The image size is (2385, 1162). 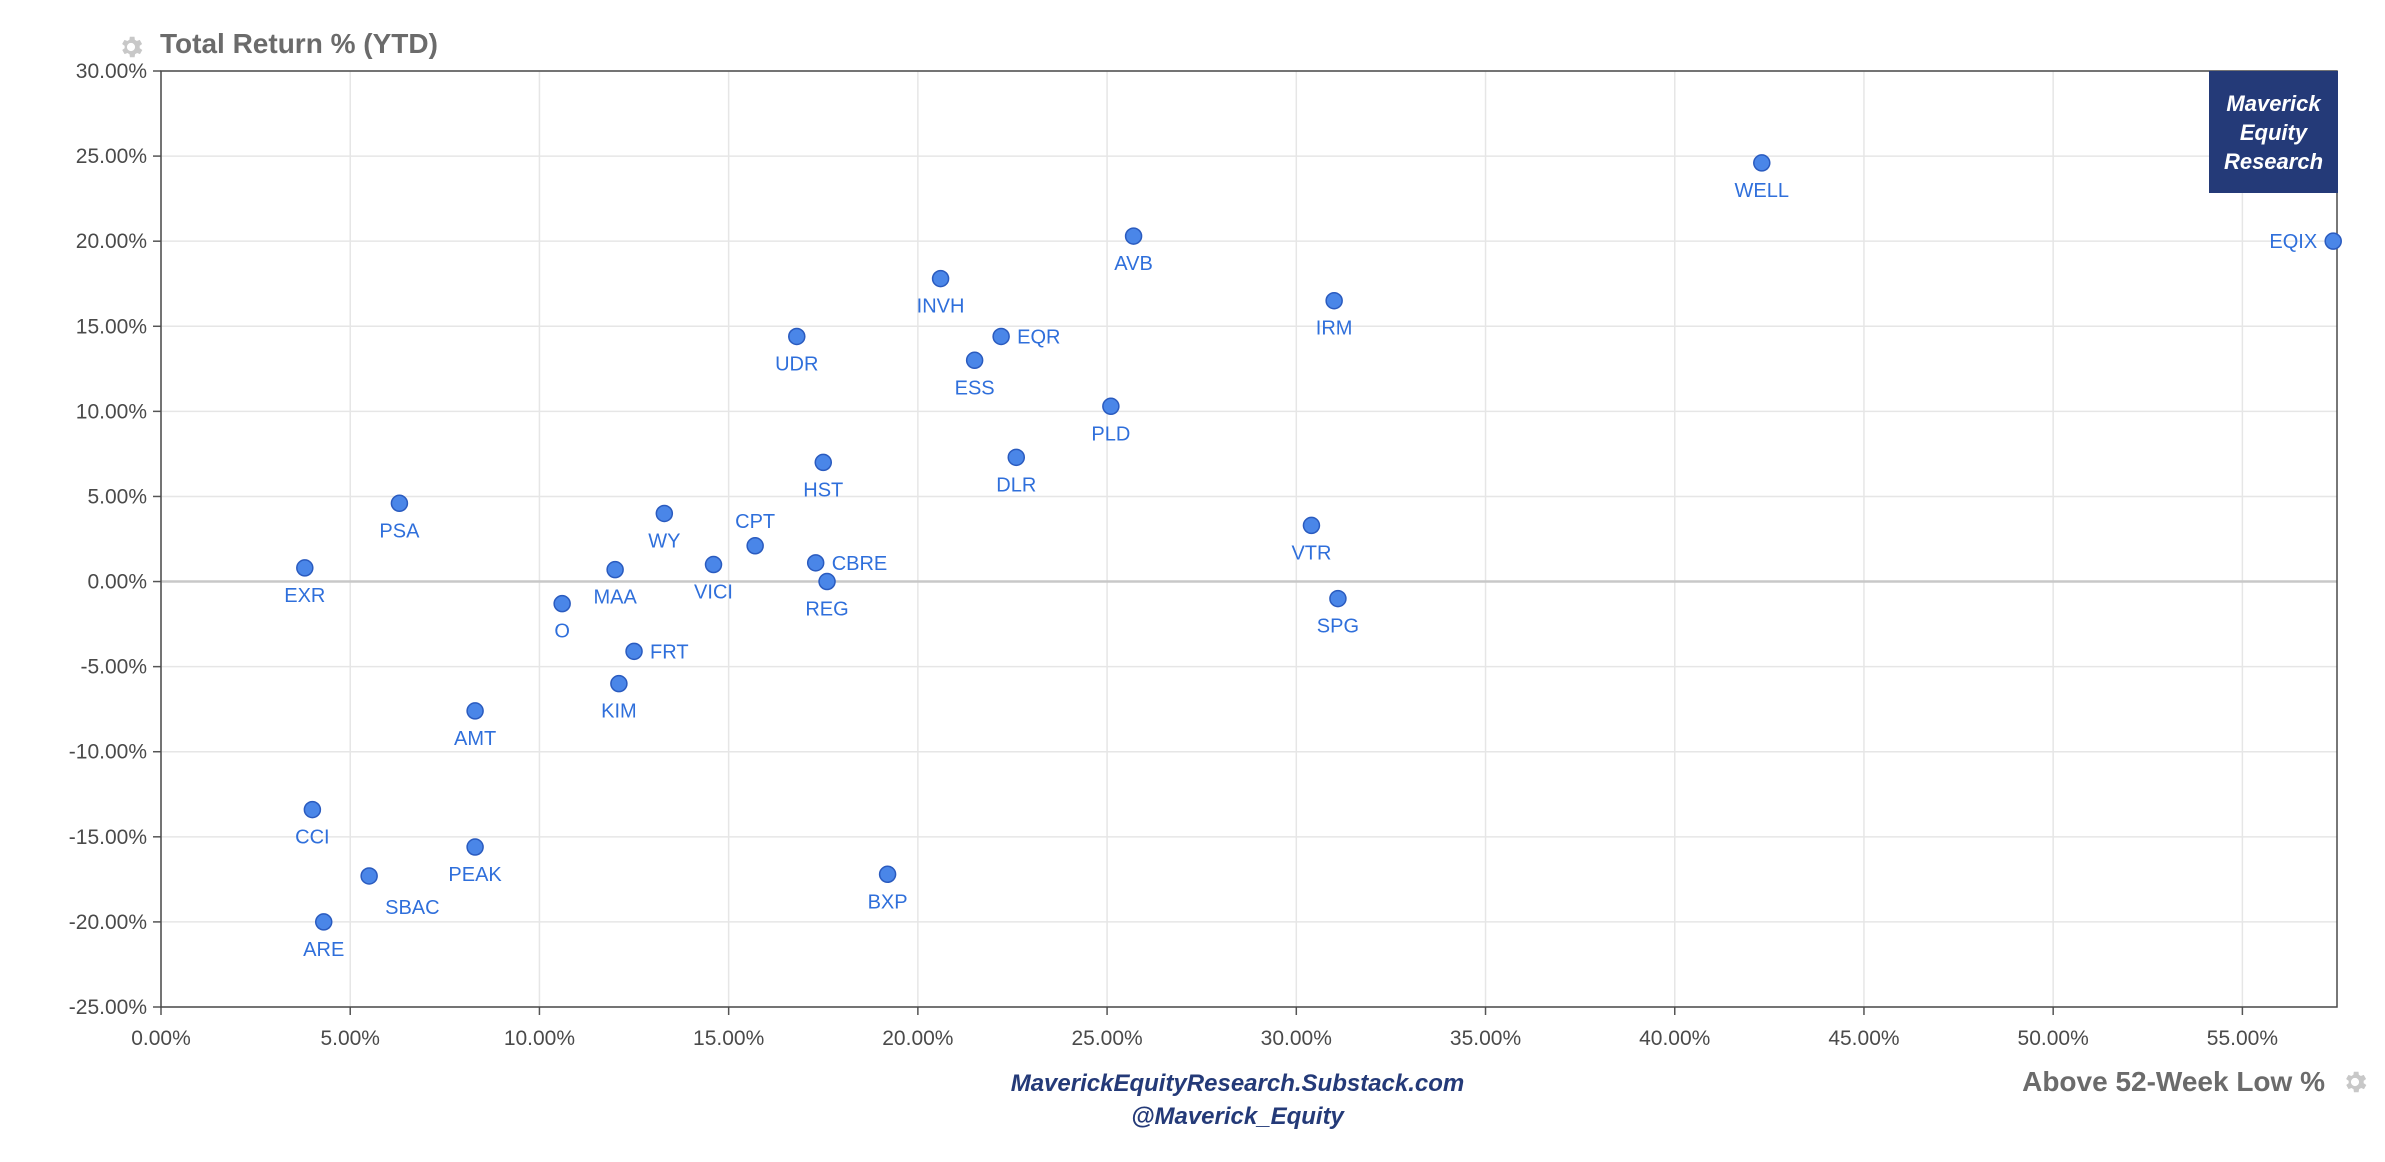 I want to click on data-point-label: PEAK, so click(x=475, y=875).